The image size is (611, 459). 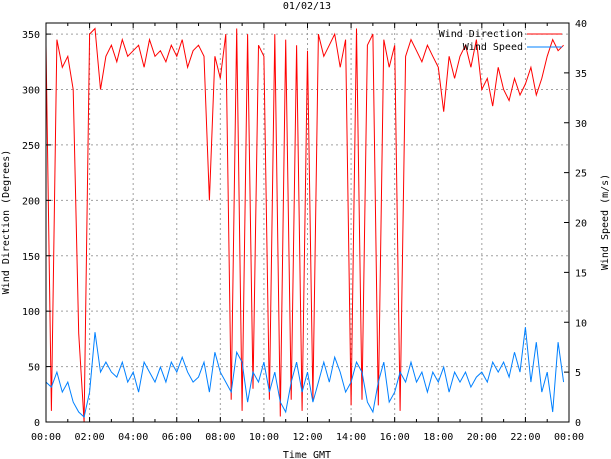 I want to click on y2-tick-label: 40, so click(x=581, y=24).